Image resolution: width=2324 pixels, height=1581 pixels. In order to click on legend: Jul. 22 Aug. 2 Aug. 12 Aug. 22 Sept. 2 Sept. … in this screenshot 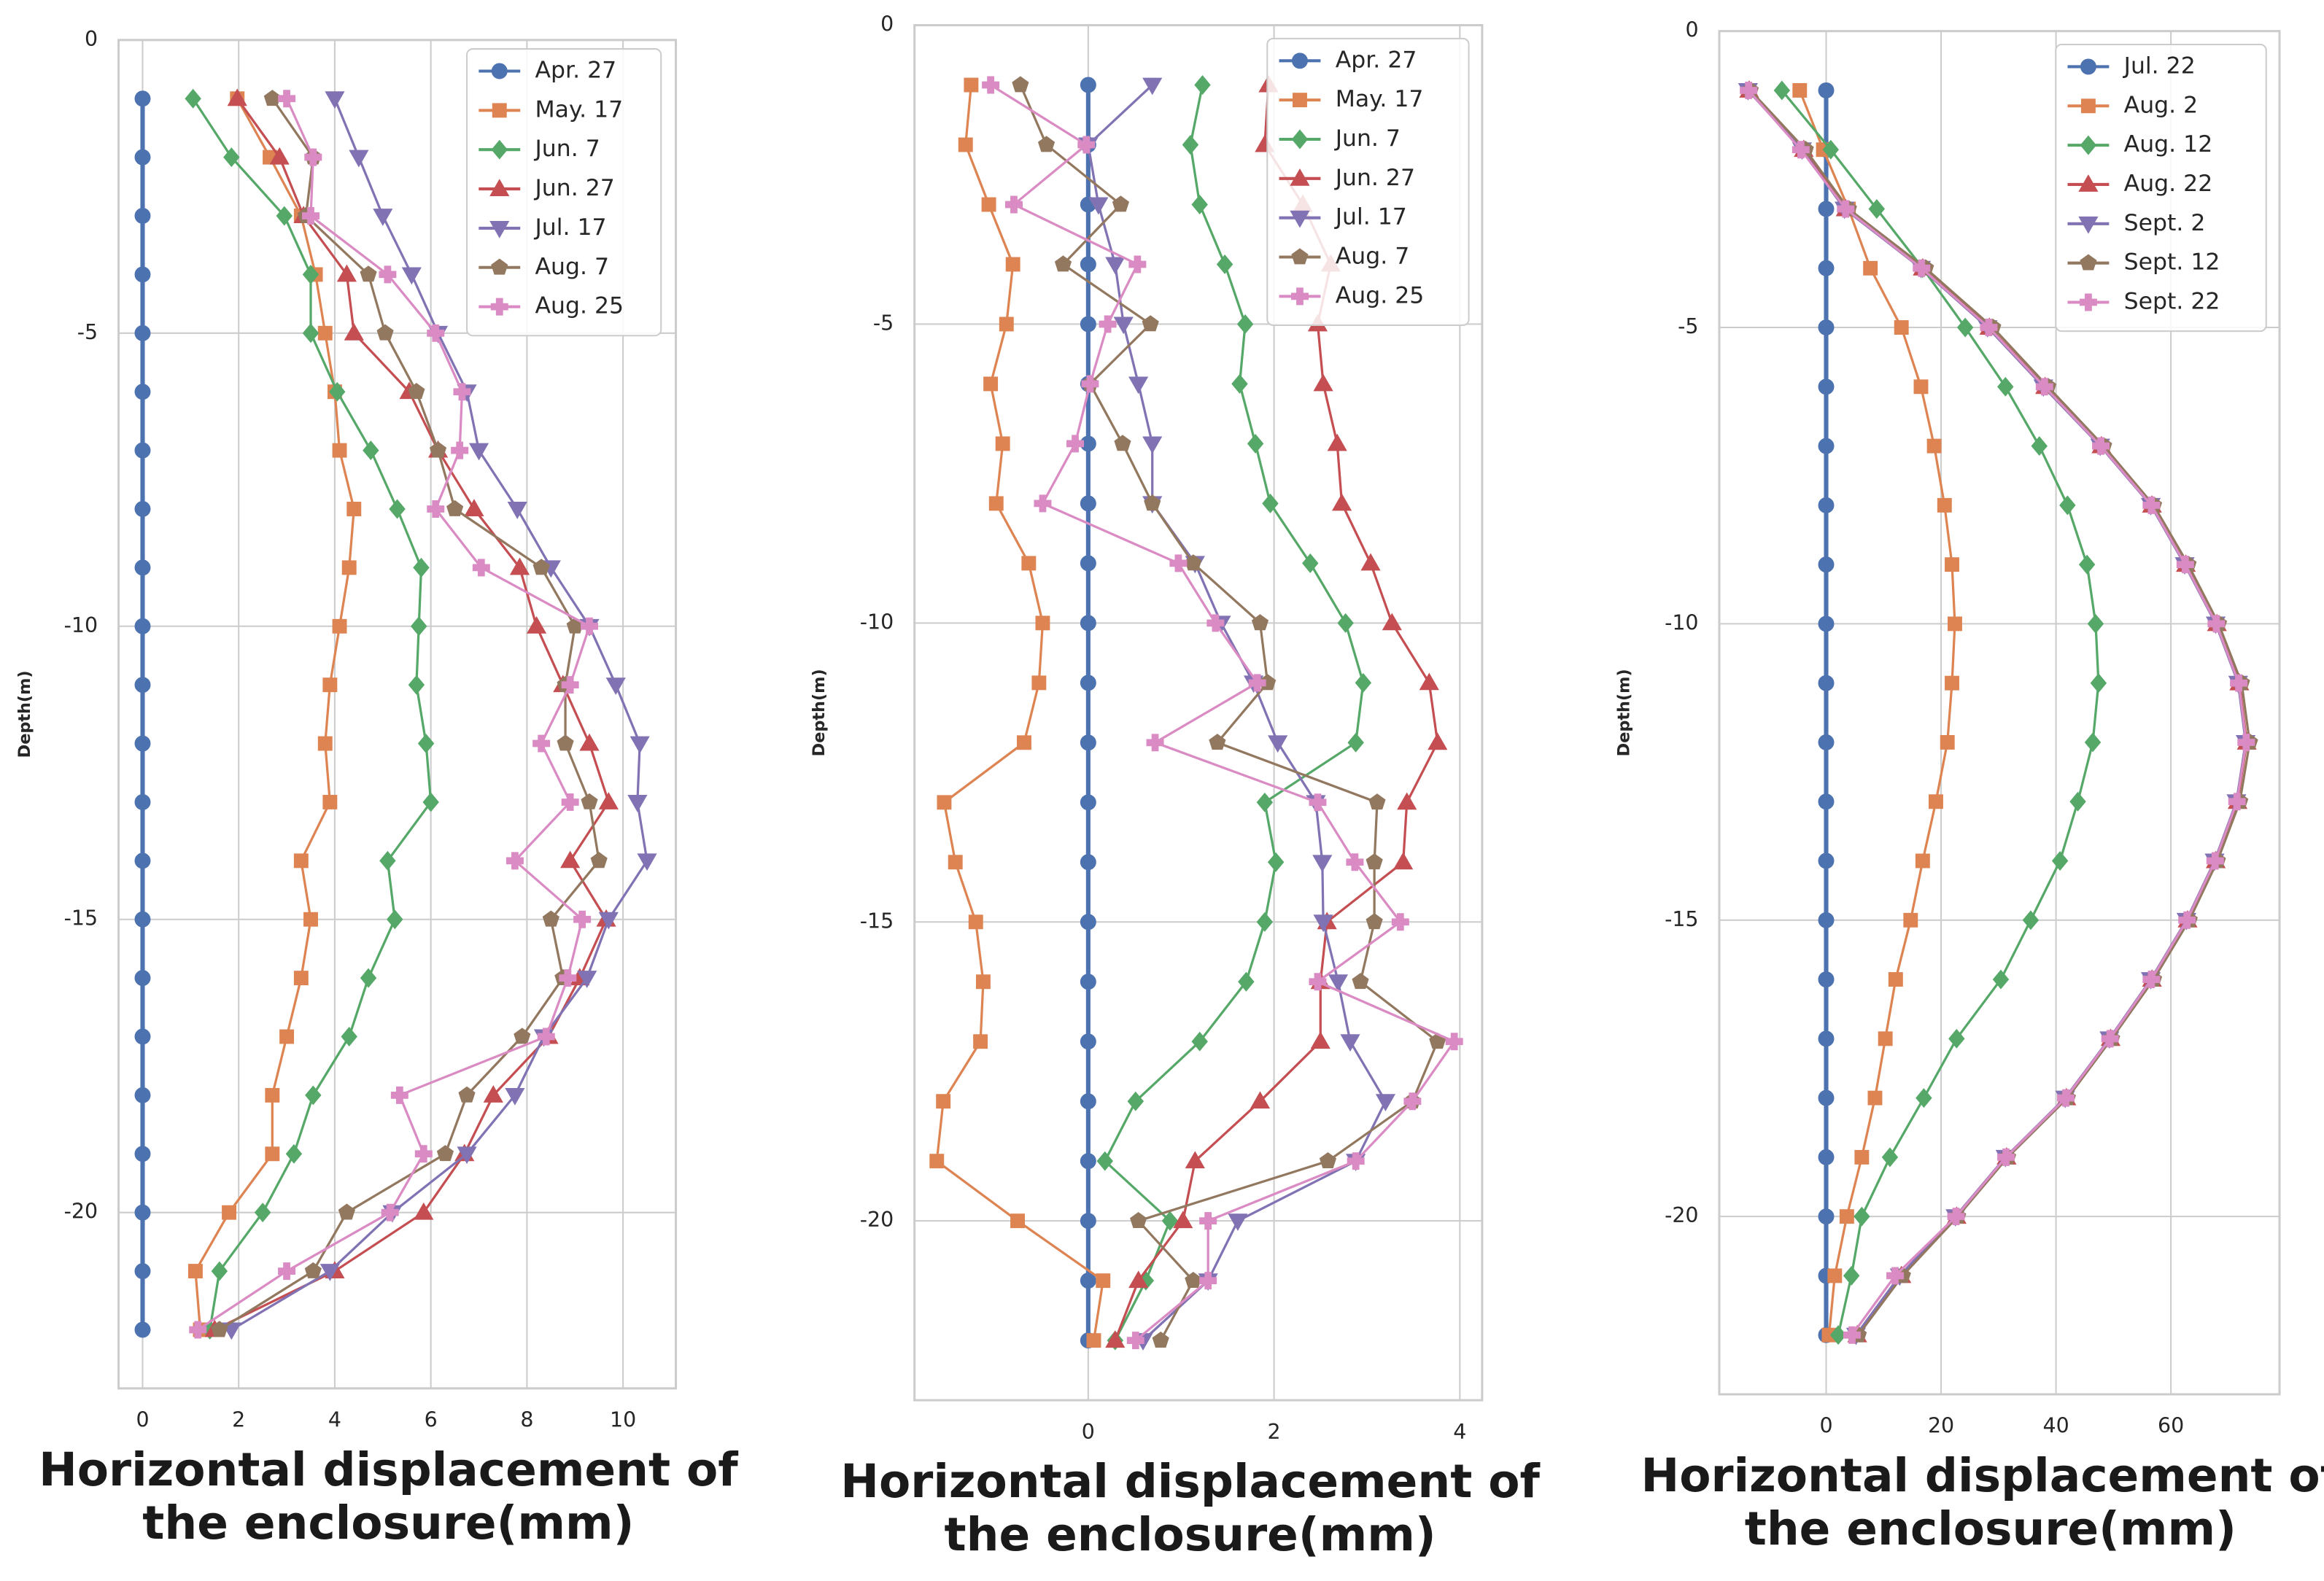, I will do `click(2161, 188)`.